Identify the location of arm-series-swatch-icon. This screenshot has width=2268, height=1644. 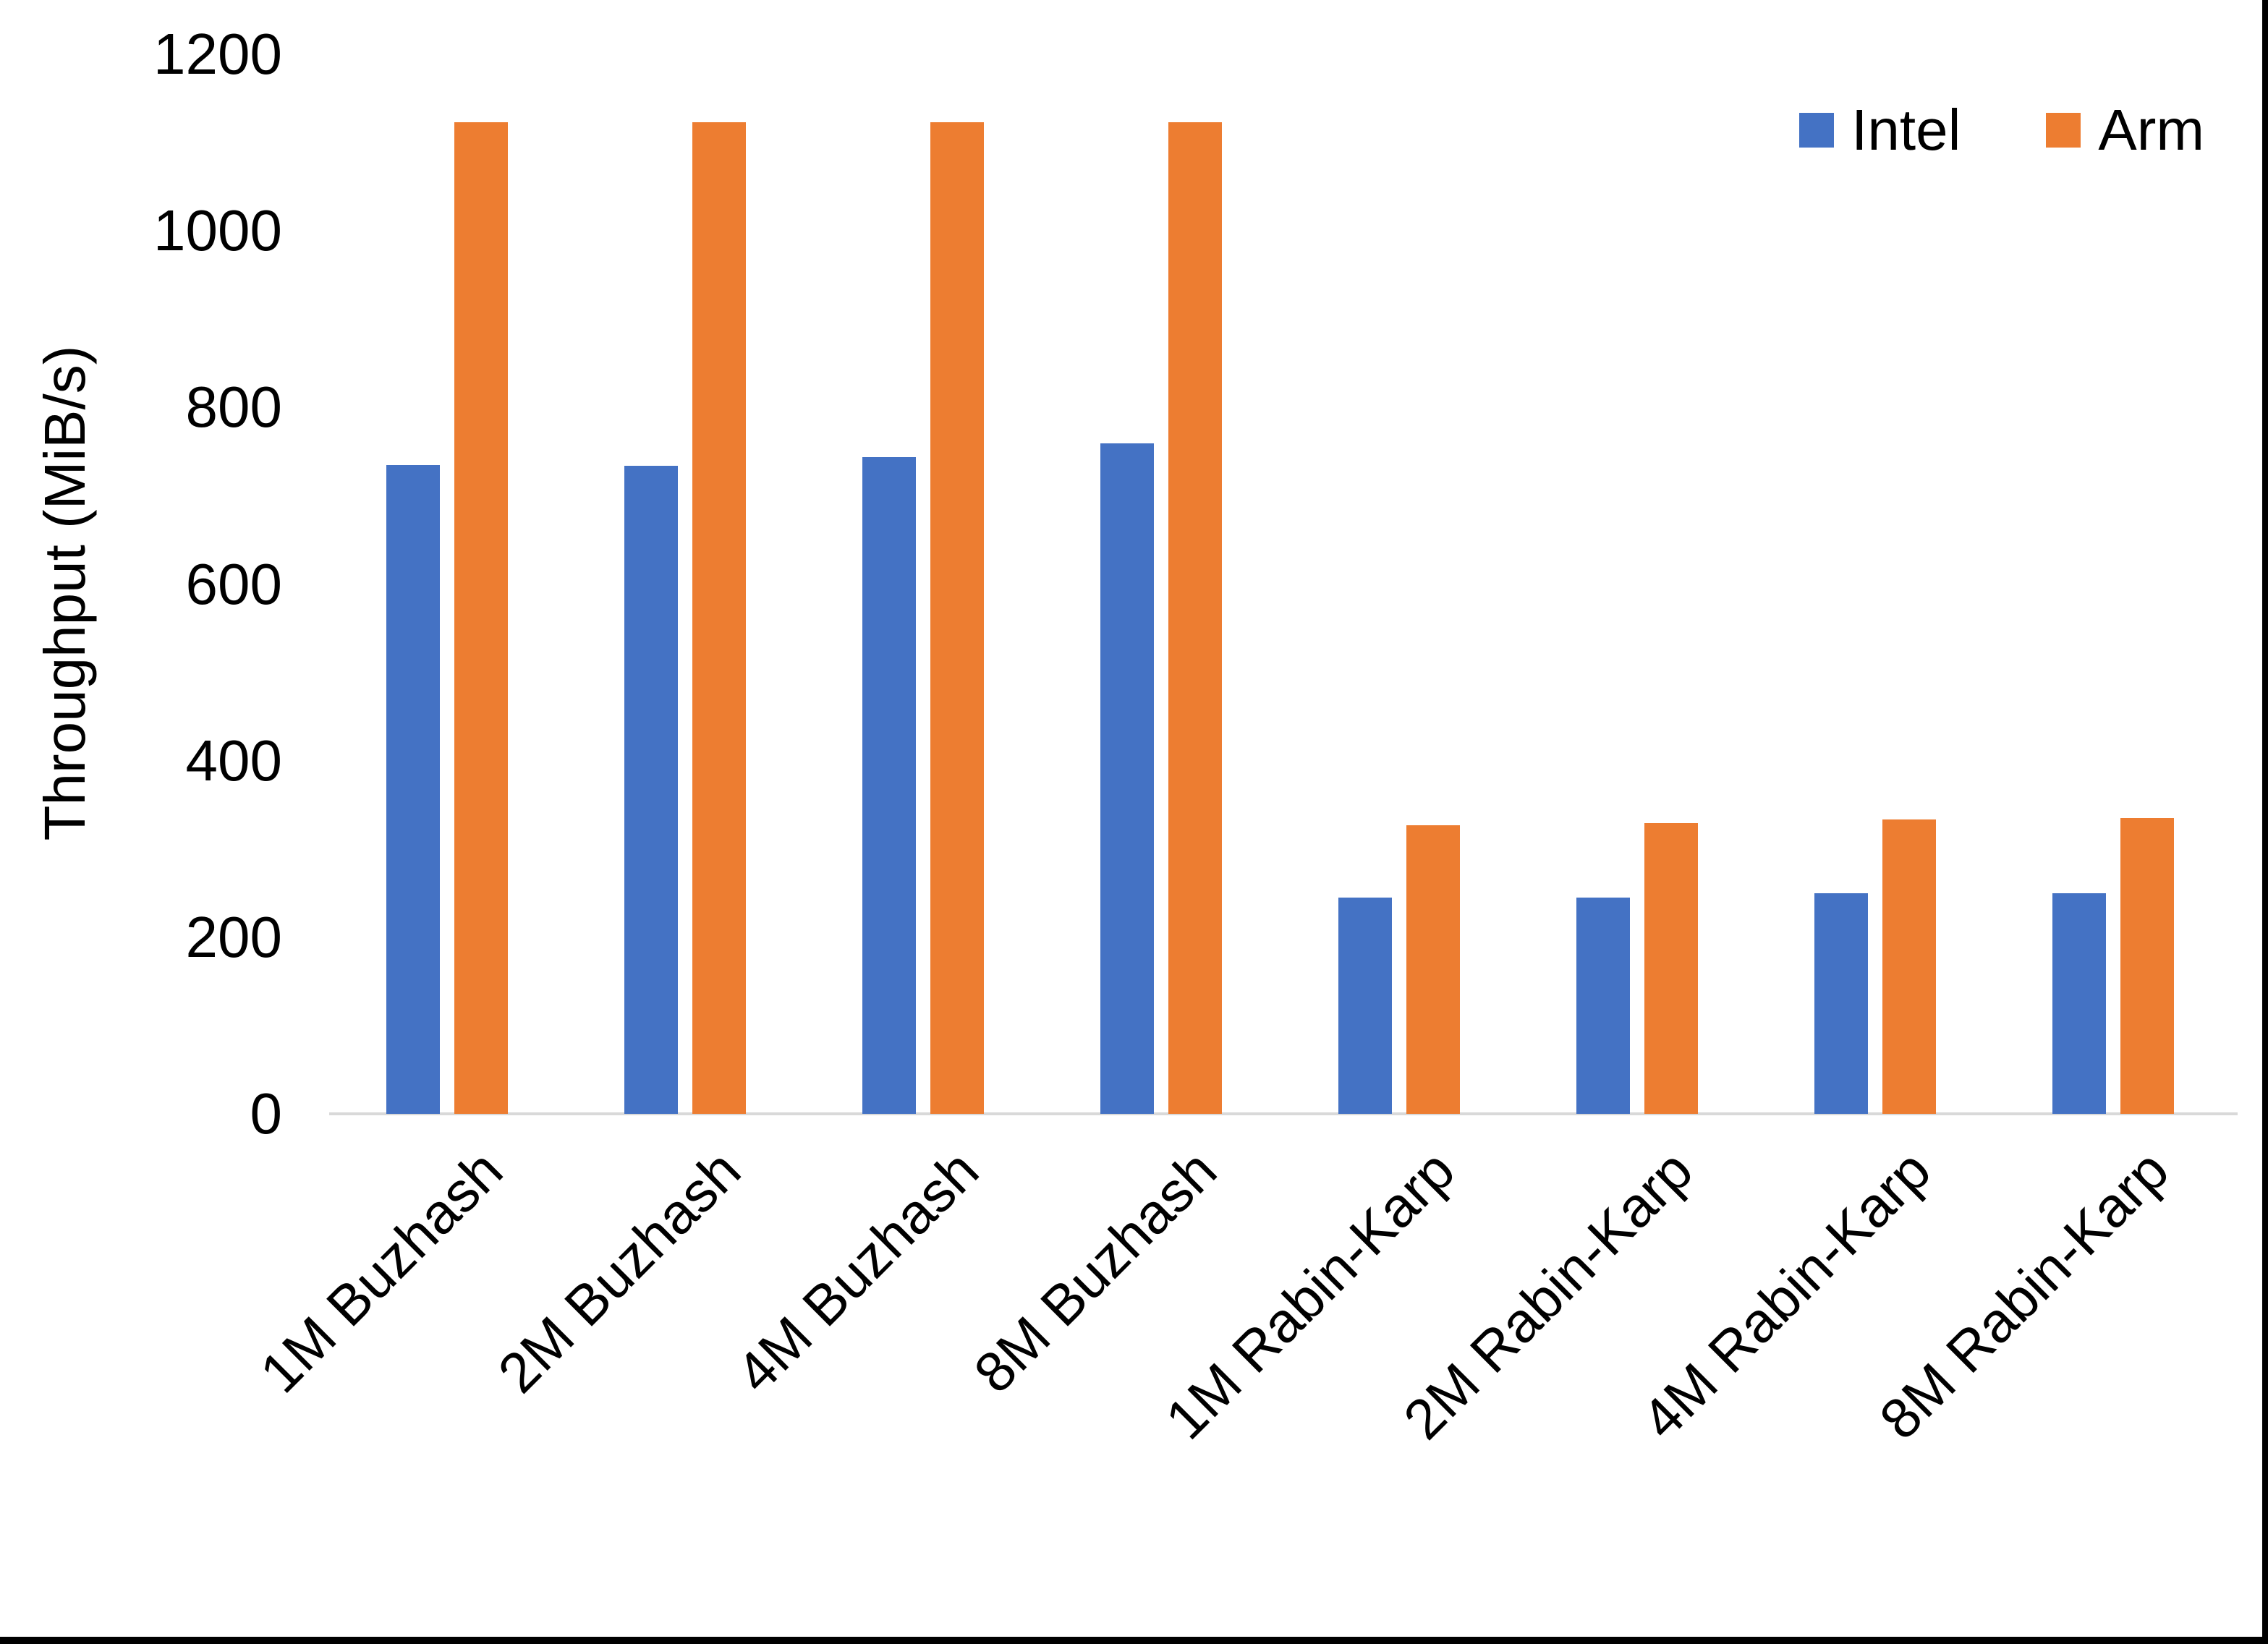
(2063, 130).